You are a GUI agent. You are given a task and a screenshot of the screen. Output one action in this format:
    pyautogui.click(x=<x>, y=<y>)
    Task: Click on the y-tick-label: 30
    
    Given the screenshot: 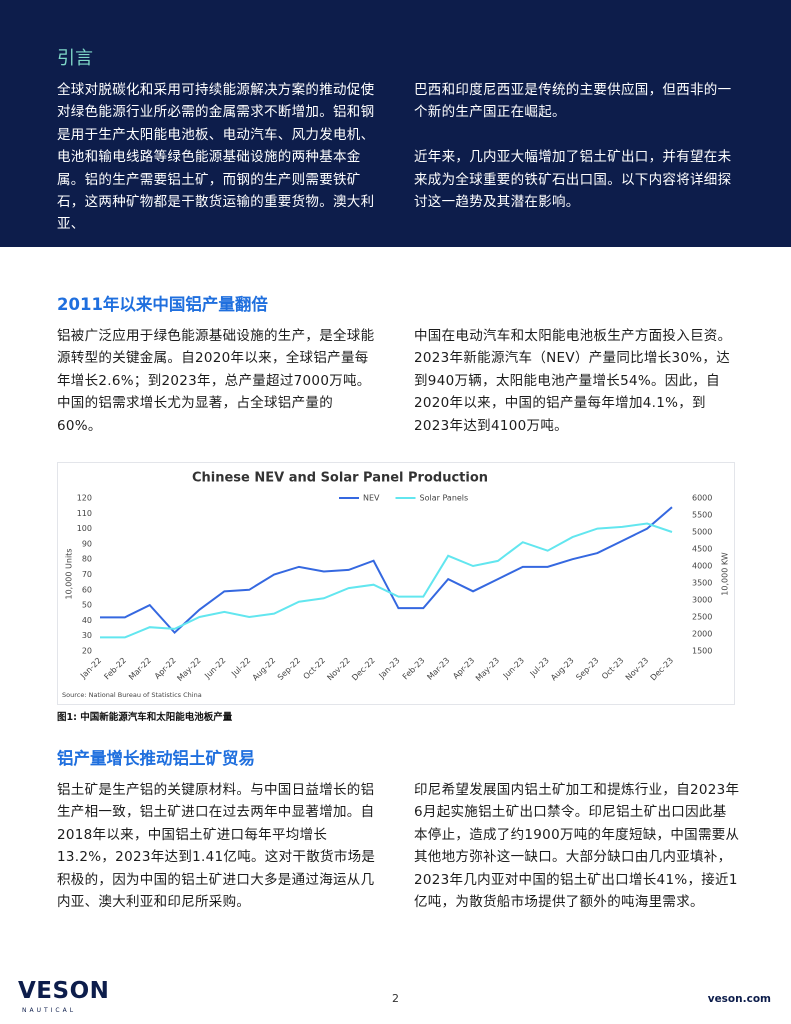 What is the action you would take?
    pyautogui.click(x=87, y=635)
    